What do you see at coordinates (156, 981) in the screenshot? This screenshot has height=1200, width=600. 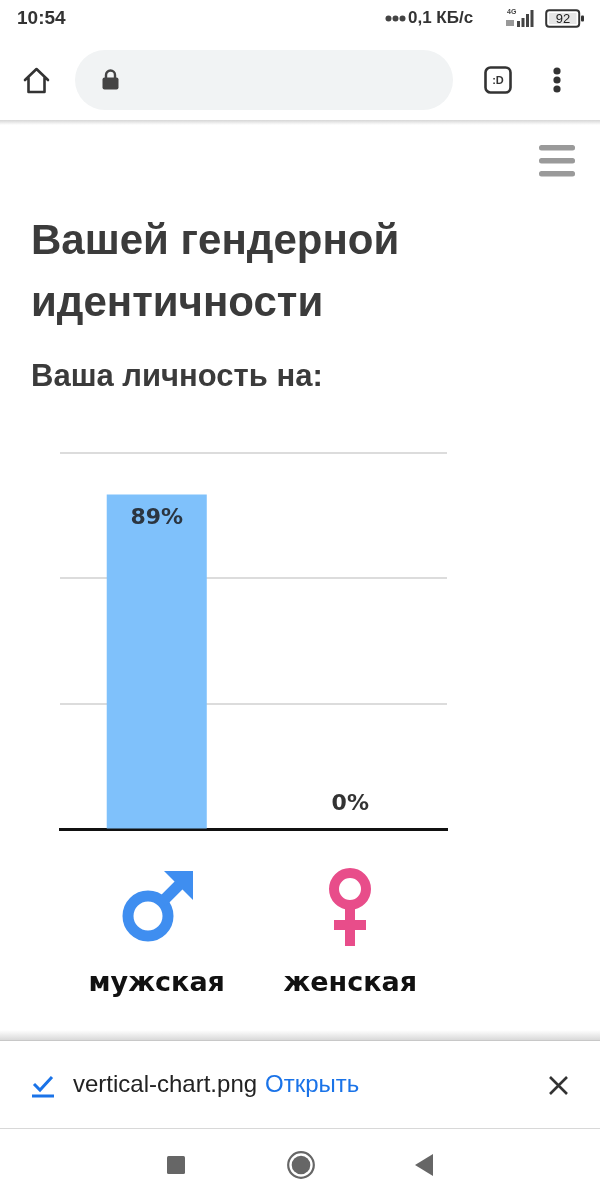 I see `x-tick-label: мужская` at bounding box center [156, 981].